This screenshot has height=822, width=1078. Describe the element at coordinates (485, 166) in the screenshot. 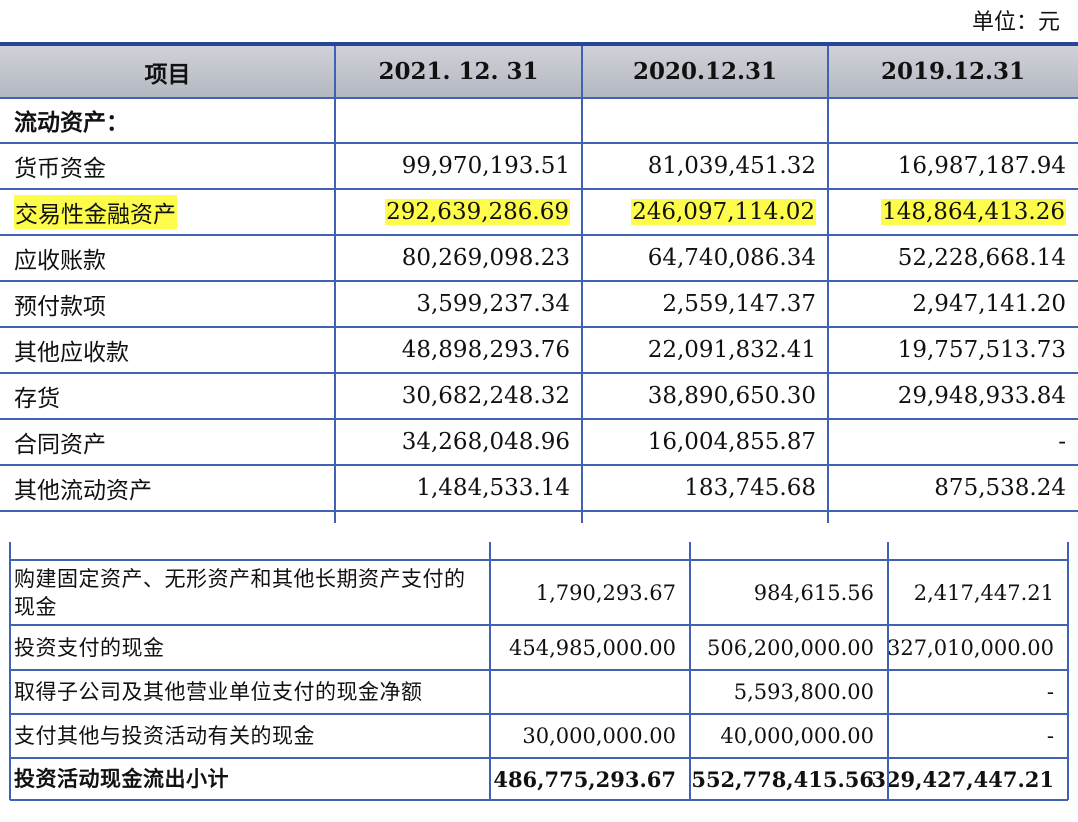

I see `value-cell: 99,970,193.51` at that location.